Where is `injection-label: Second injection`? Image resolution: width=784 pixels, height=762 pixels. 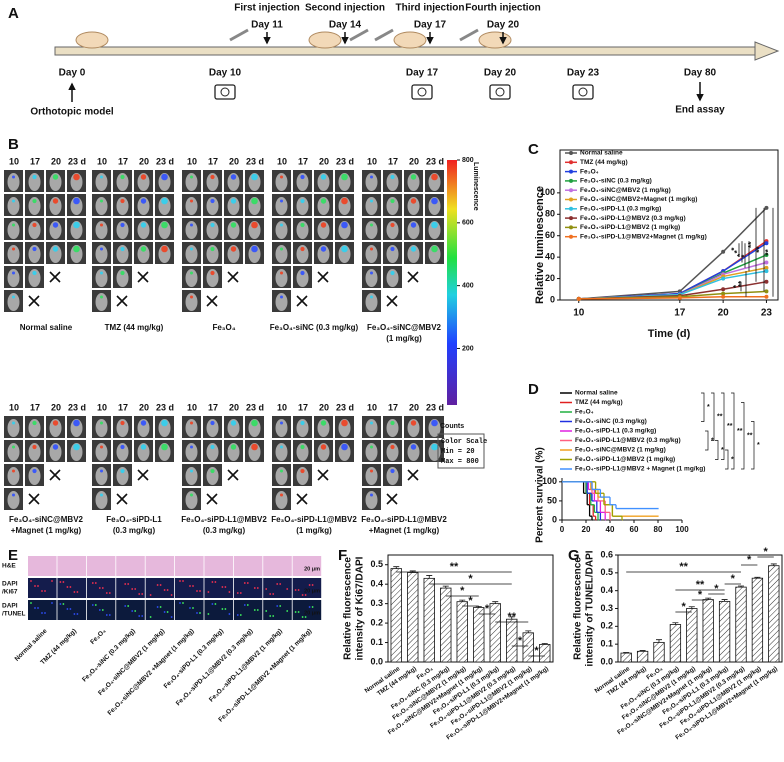 injection-label: Second injection is located at coordinates (345, 8).